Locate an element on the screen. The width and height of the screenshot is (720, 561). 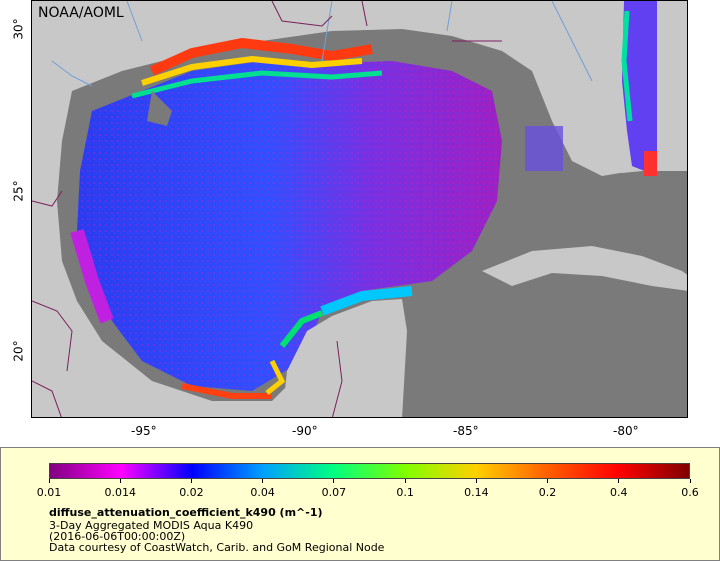
yucatan-peninsula is located at coordinates (344, 358).